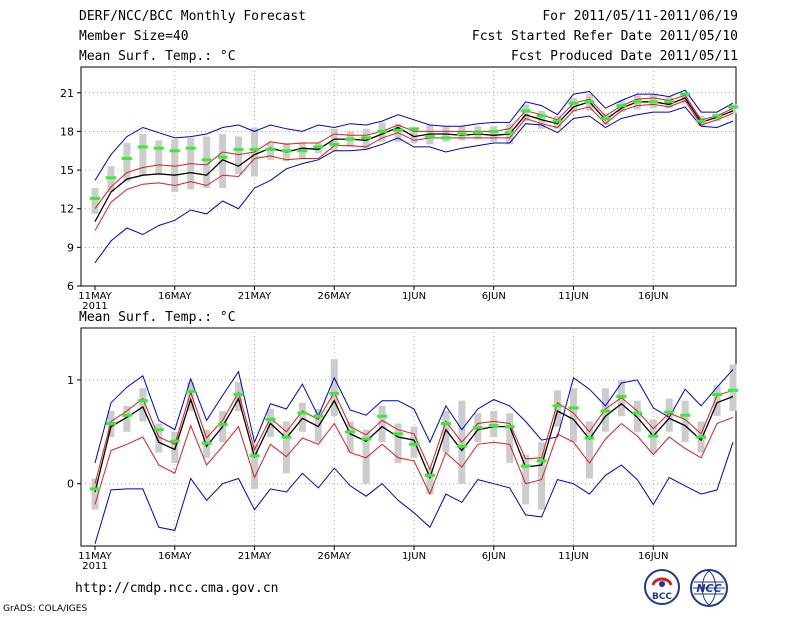 This screenshot has height=618, width=800. What do you see at coordinates (95, 296) in the screenshot?
I see `panel1-xtick-label: 11MAY` at bounding box center [95, 296].